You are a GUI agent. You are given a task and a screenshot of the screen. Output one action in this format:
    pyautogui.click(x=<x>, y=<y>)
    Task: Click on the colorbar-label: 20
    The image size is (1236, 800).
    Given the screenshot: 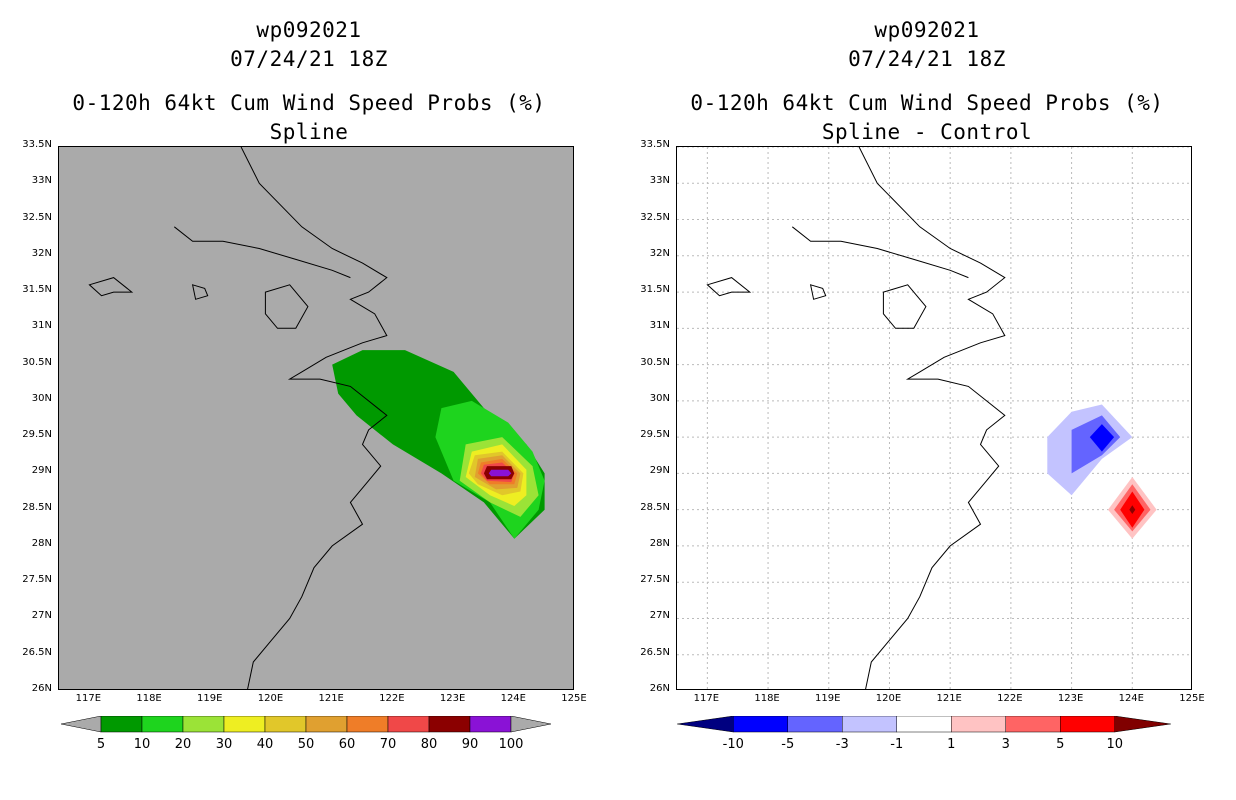 What is the action you would take?
    pyautogui.click(x=183, y=744)
    